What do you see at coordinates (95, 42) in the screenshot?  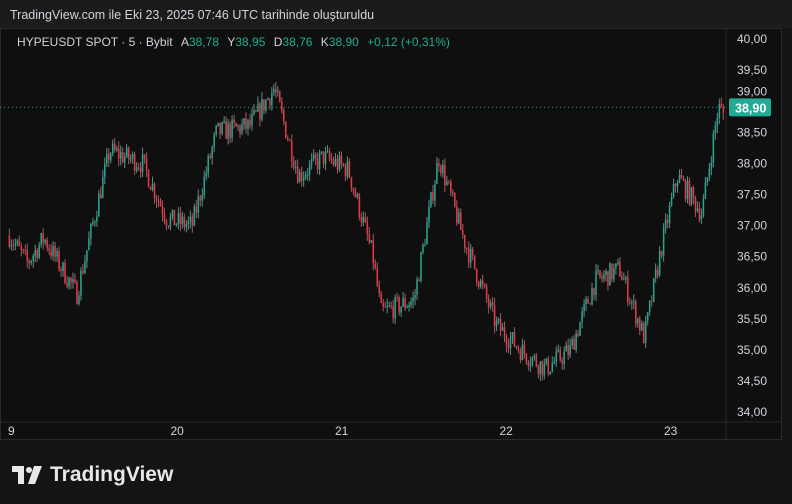 I see `symbol-name: HYPEUSDT SPOT · 5 · Bybit` at bounding box center [95, 42].